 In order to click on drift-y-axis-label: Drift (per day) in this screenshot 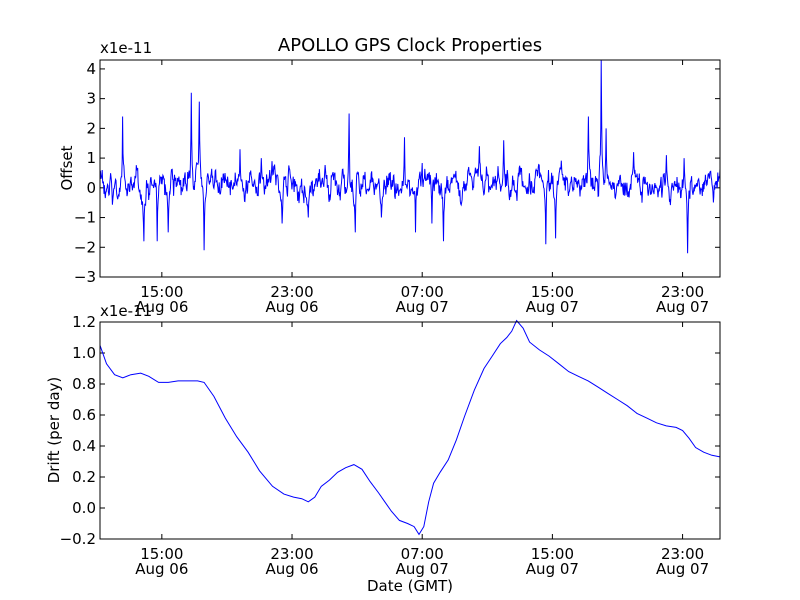, I will do `click(54, 430)`.